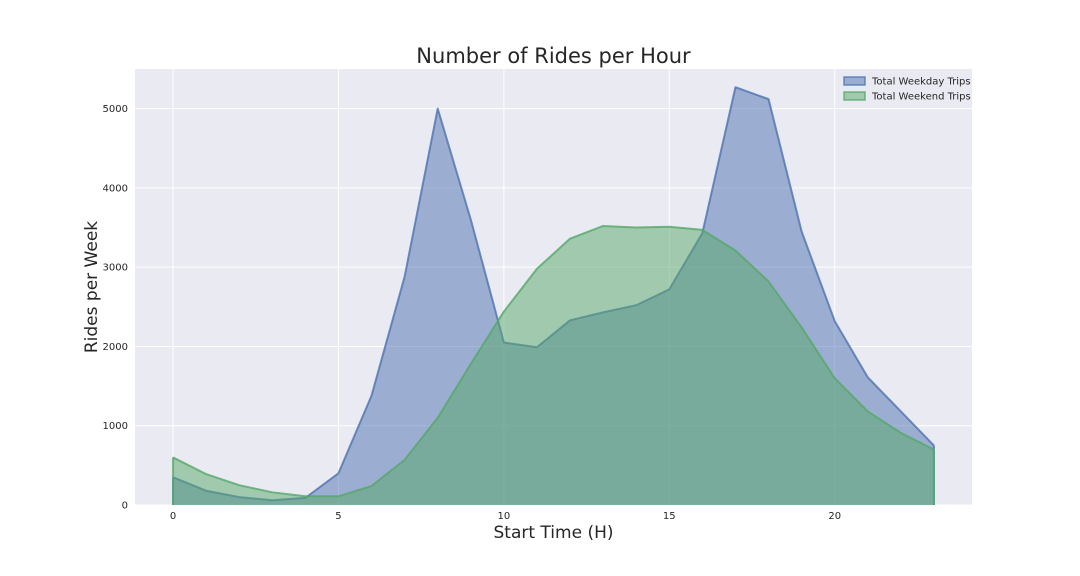  I want to click on y-axis-ticks: 0 1000 2000 3000 4000 5000, so click(115, 307).